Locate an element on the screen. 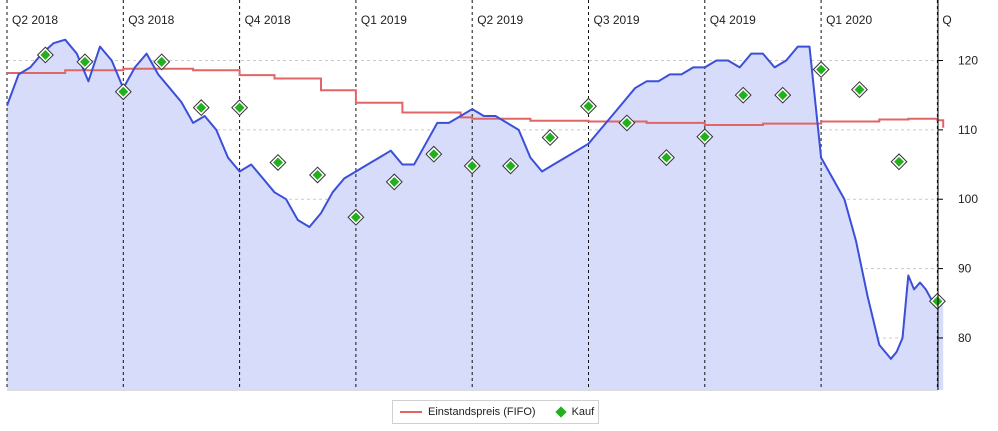 The width and height of the screenshot is (998, 431). quarter-label-5: Q3 2019 is located at coordinates (617, 20).